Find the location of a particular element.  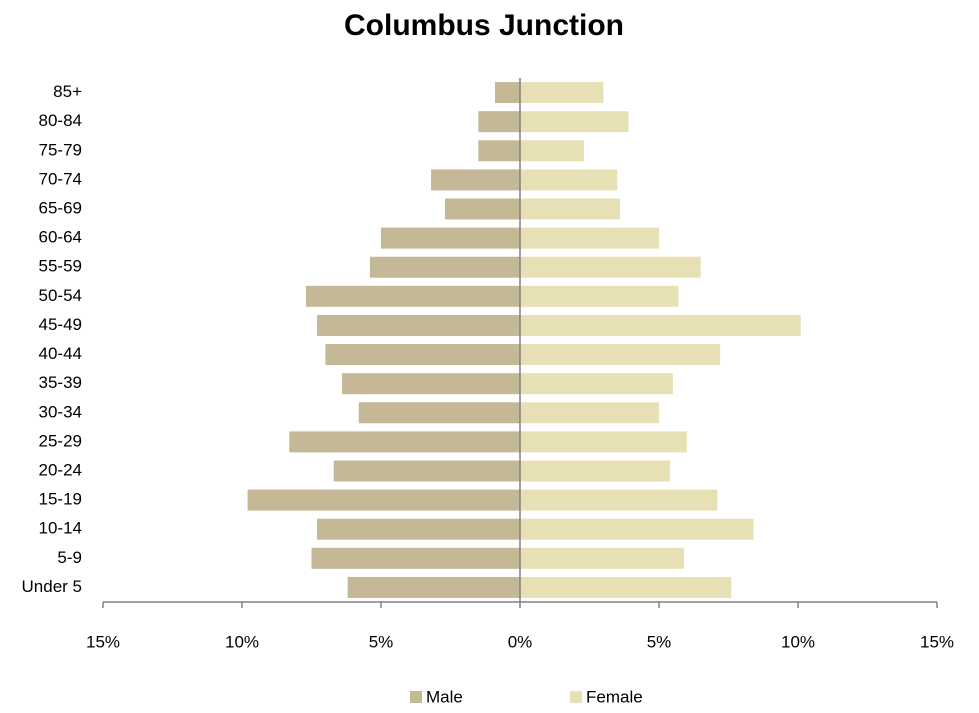

y-tick-label: 15-19 is located at coordinates (60, 499).